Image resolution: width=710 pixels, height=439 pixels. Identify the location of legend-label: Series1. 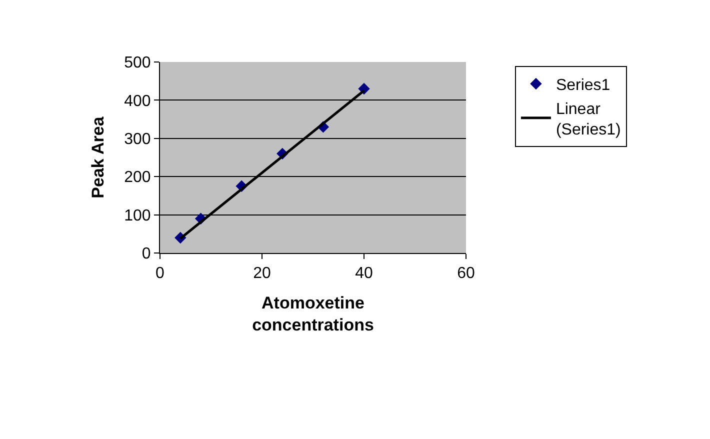
(583, 85).